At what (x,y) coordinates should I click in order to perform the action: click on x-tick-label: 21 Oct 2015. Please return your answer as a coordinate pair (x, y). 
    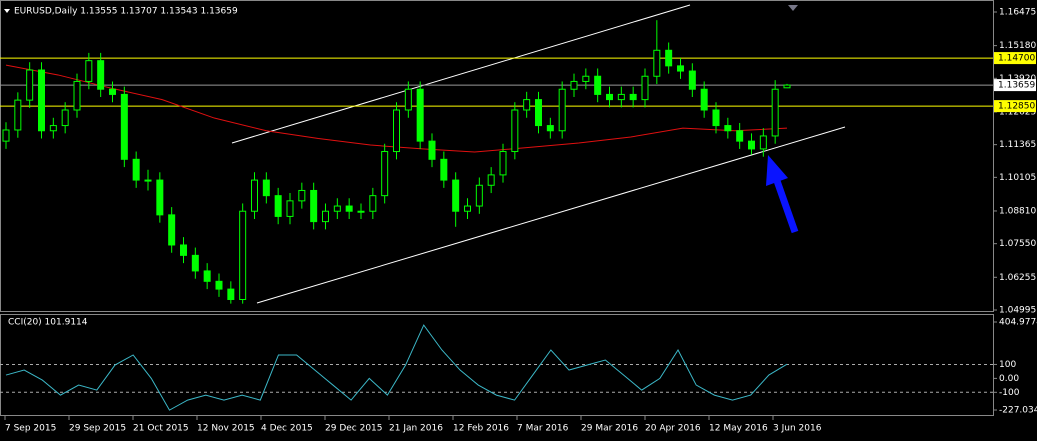
    Looking at the image, I should click on (161, 429).